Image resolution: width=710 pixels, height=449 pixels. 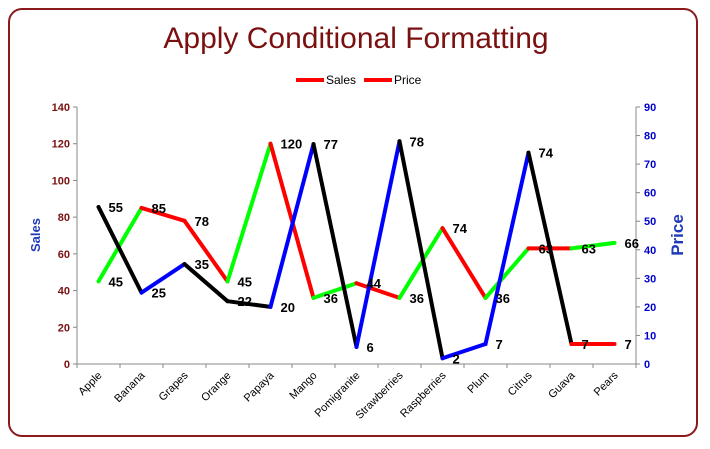 What do you see at coordinates (650, 137) in the screenshot?
I see `y2-tick-label: 80` at bounding box center [650, 137].